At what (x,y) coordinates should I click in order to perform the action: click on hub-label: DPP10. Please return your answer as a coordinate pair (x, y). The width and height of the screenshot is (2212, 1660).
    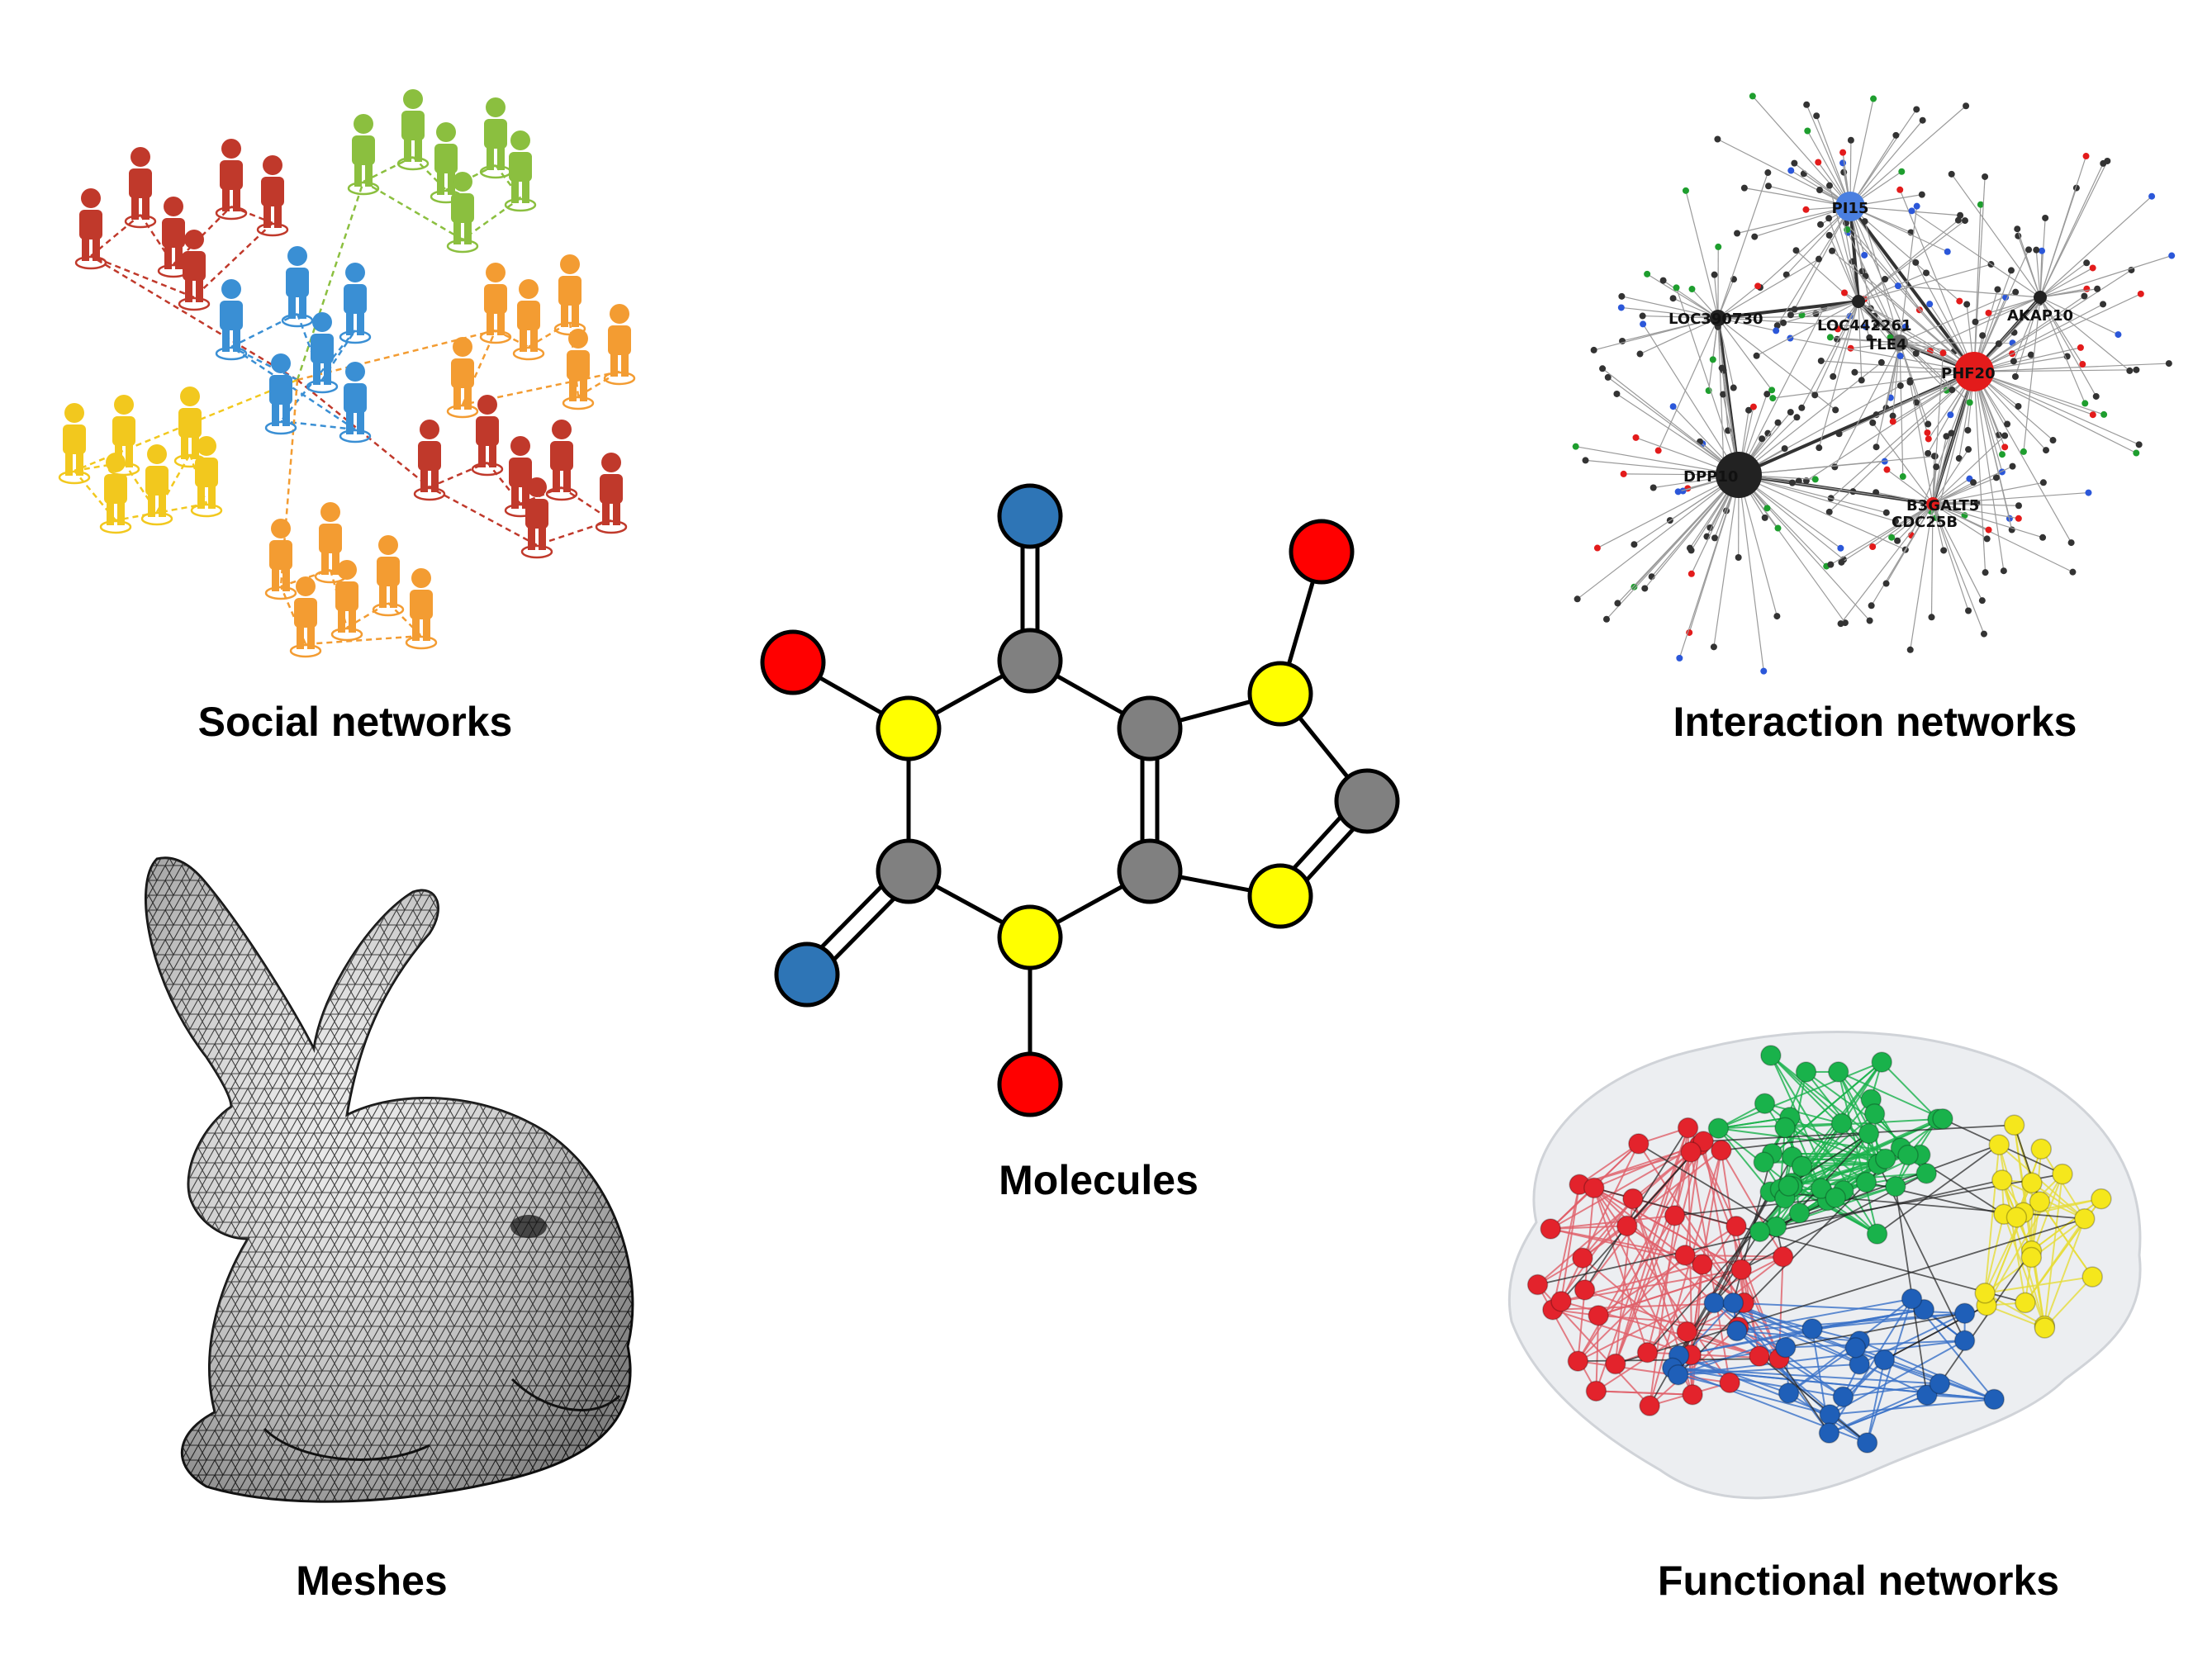
    Looking at the image, I should click on (1711, 477).